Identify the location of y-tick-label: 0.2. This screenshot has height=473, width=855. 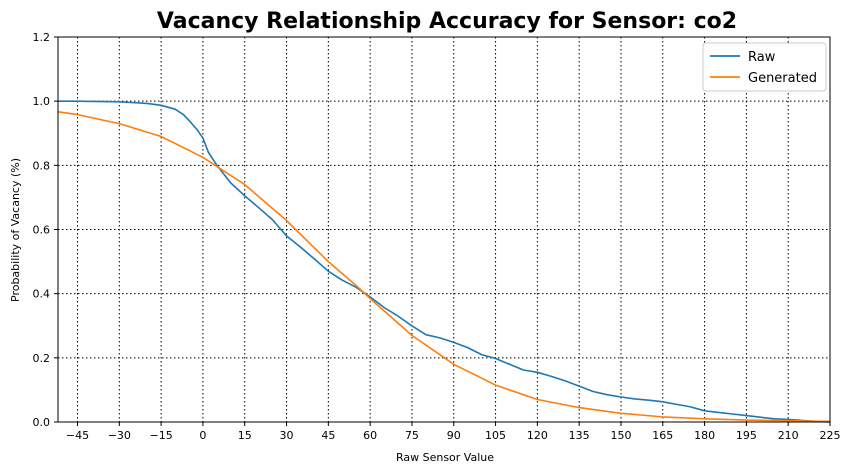
(42, 358).